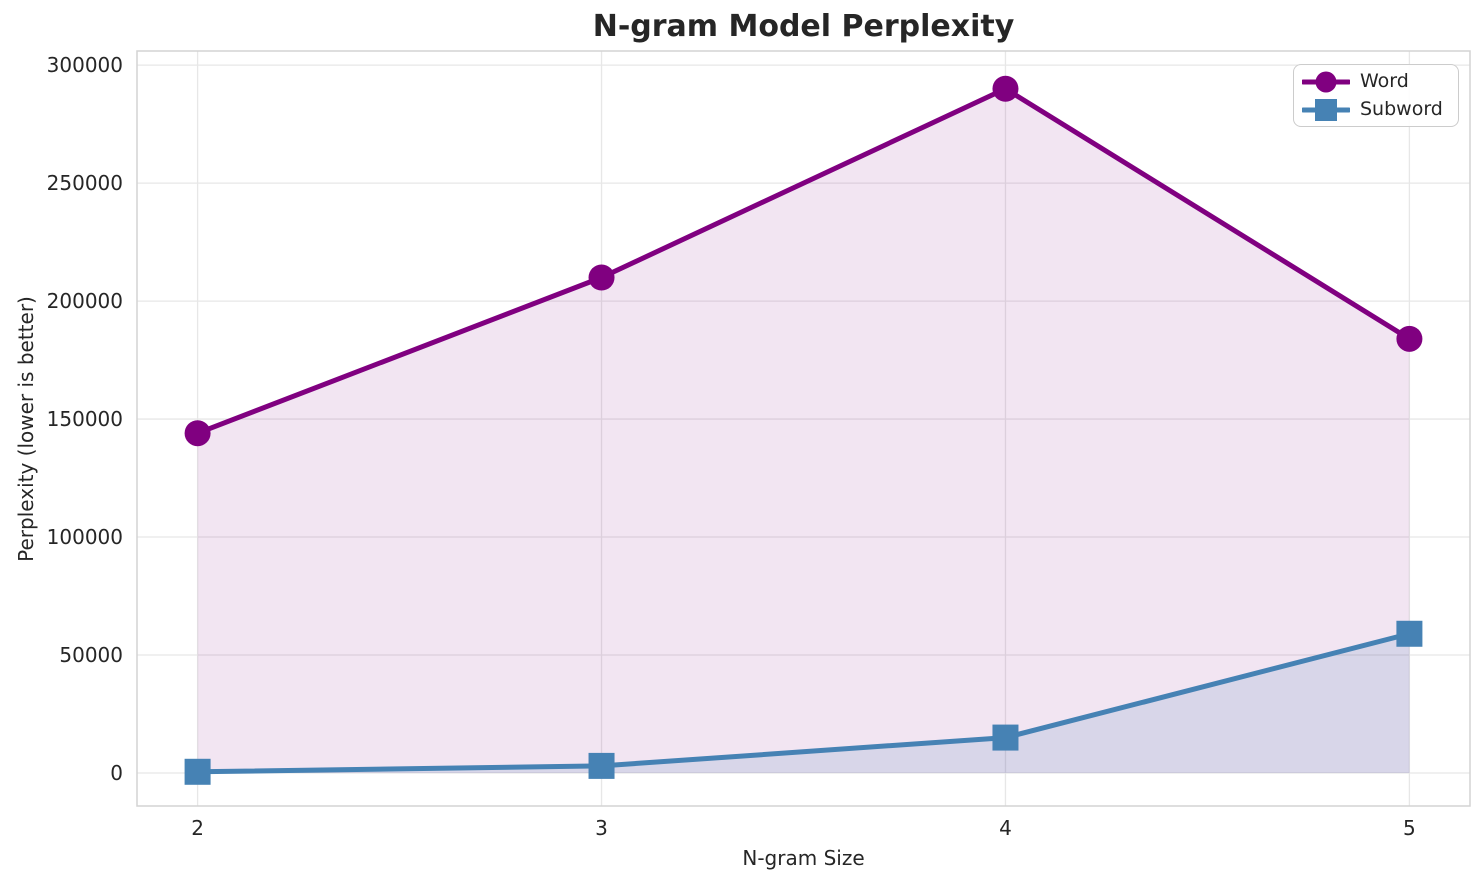 The height and width of the screenshot is (885, 1484). I want to click on x-tick-label: 5, so click(1409, 828).